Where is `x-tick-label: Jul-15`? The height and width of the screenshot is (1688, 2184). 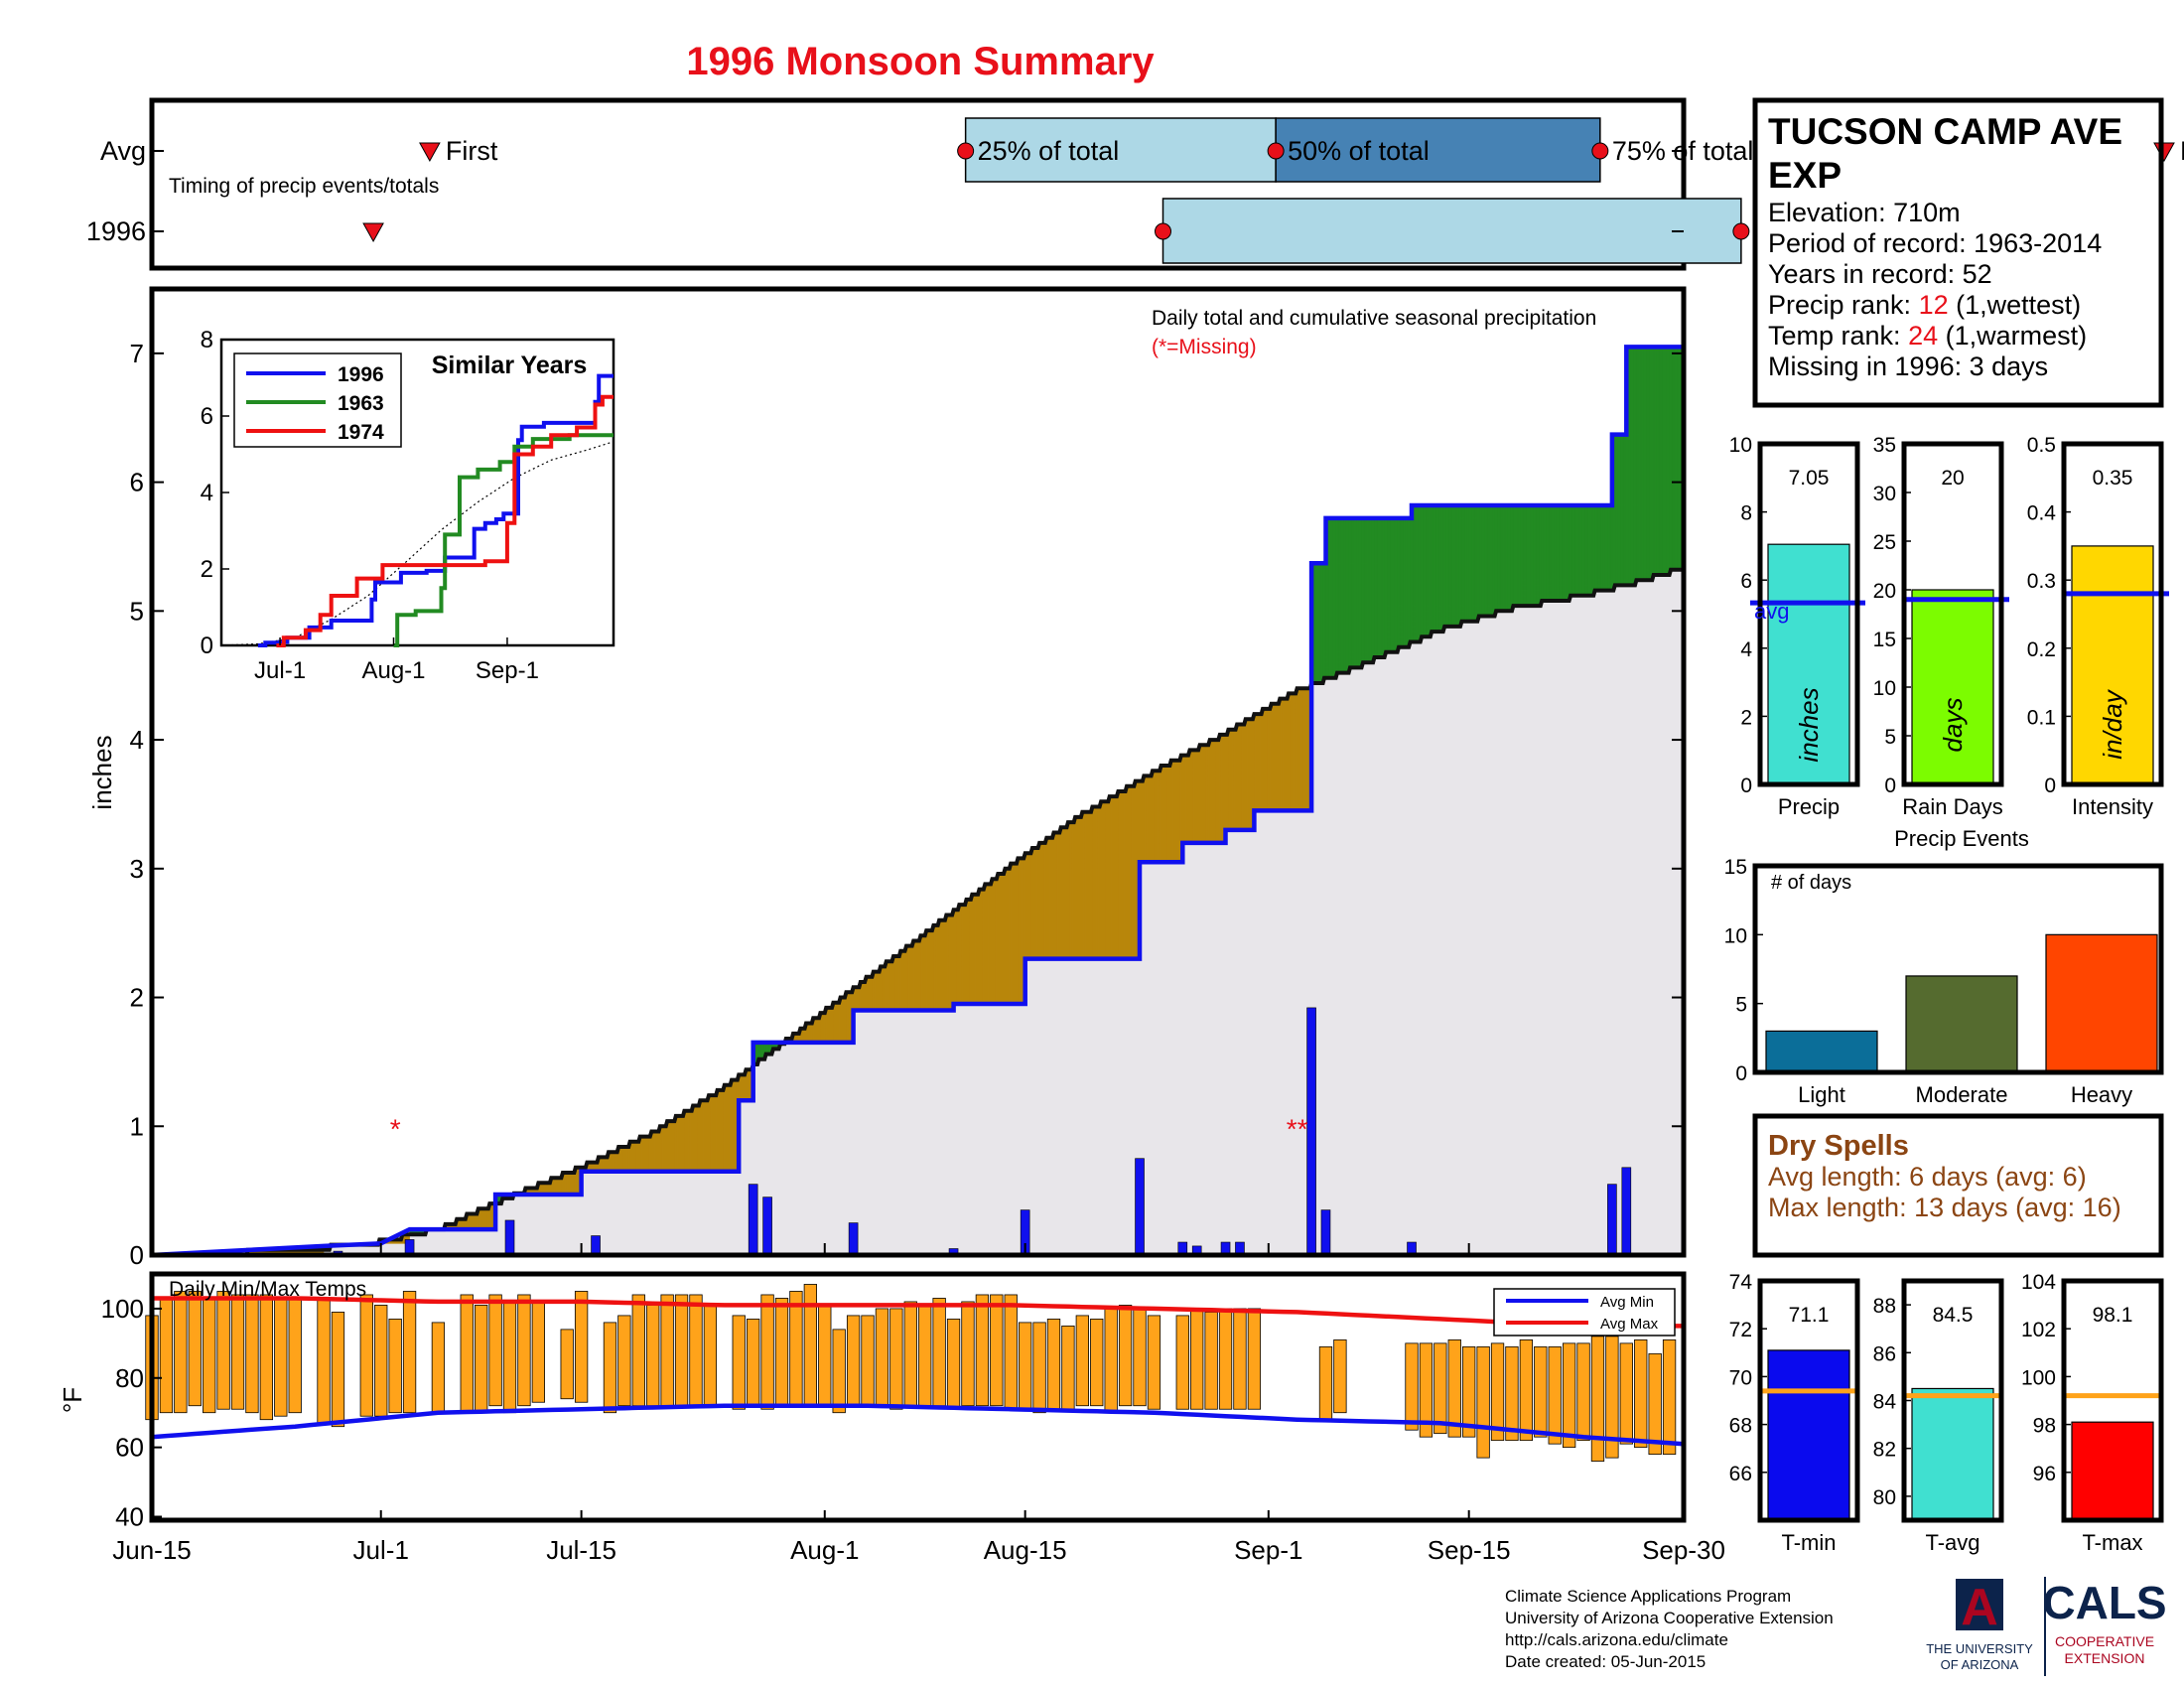 x-tick-label: Jul-15 is located at coordinates (581, 1550).